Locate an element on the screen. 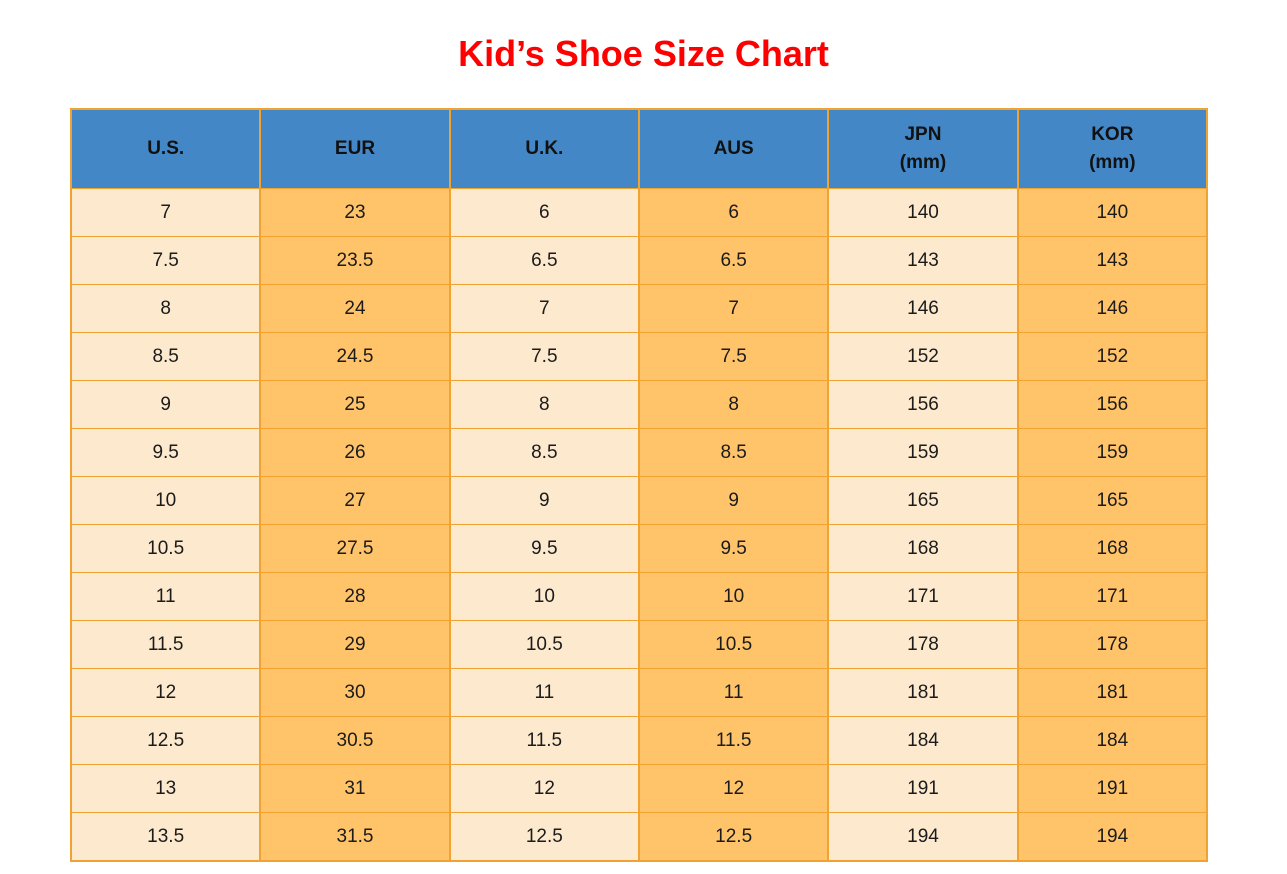 The width and height of the screenshot is (1287, 874). column-header-label: U.S. is located at coordinates (166, 149).